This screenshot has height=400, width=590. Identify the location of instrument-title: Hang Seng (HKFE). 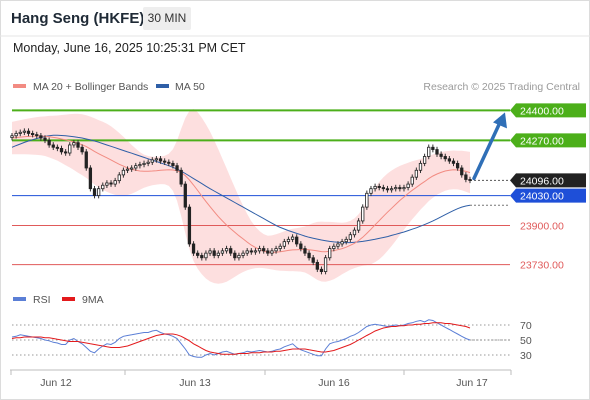
(78, 18).